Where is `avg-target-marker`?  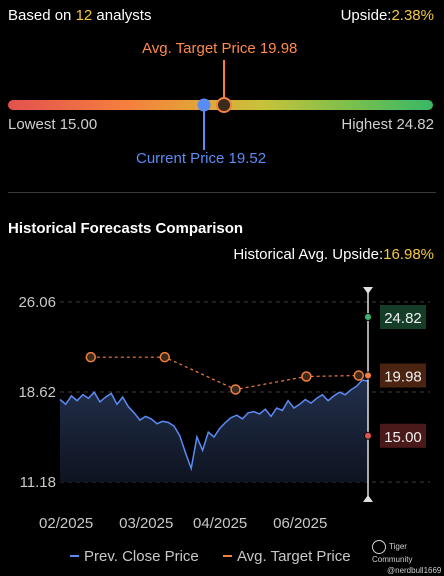
avg-target-marker is located at coordinates (224, 105).